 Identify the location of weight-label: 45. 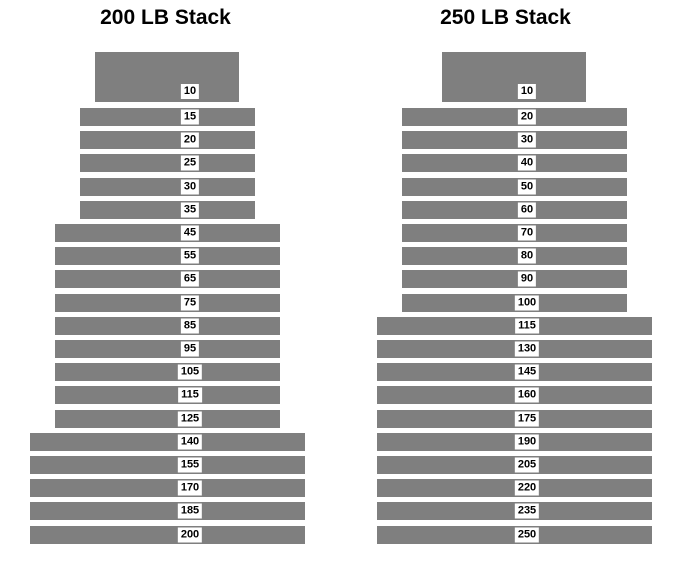
(190, 233).